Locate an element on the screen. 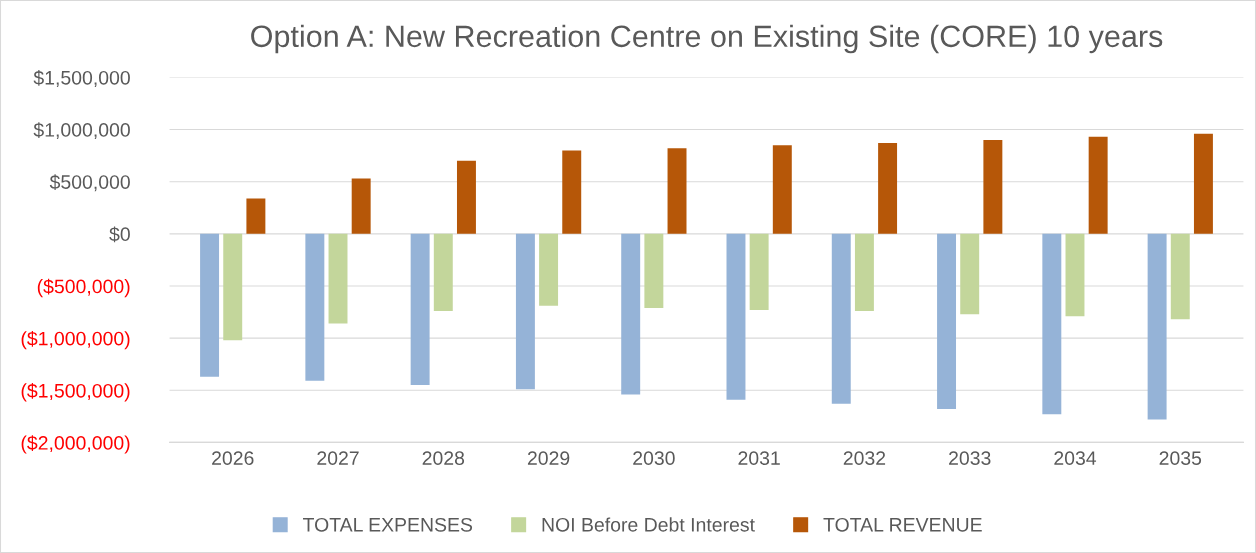  legend-label: TOTAL EXPENSES is located at coordinates (388, 524).